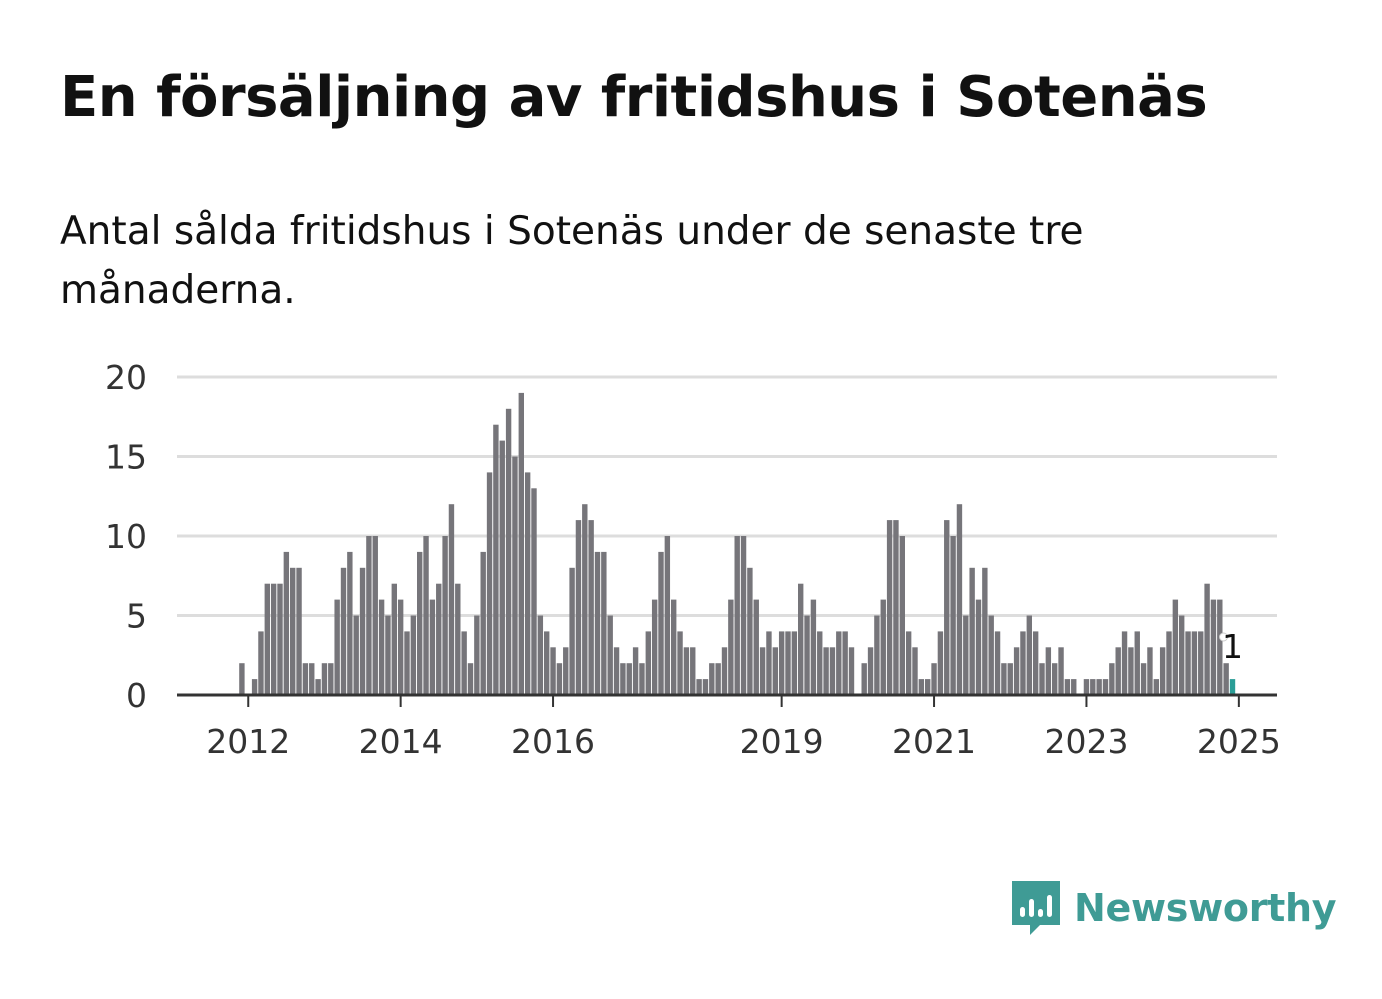 Image resolution: width=1382 pixels, height=999 pixels. I want to click on y-tick-label: 0, so click(136, 695).